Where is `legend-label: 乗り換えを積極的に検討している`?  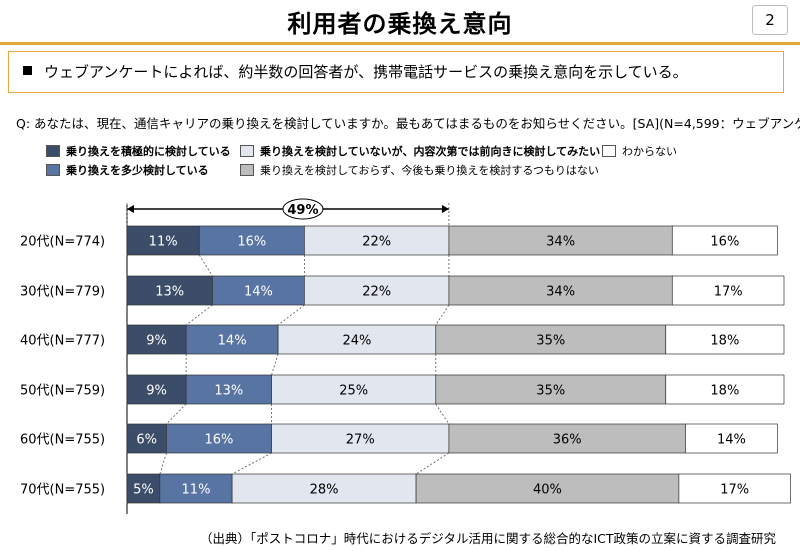 legend-label: 乗り換えを積極的に検討している is located at coordinates (148, 151).